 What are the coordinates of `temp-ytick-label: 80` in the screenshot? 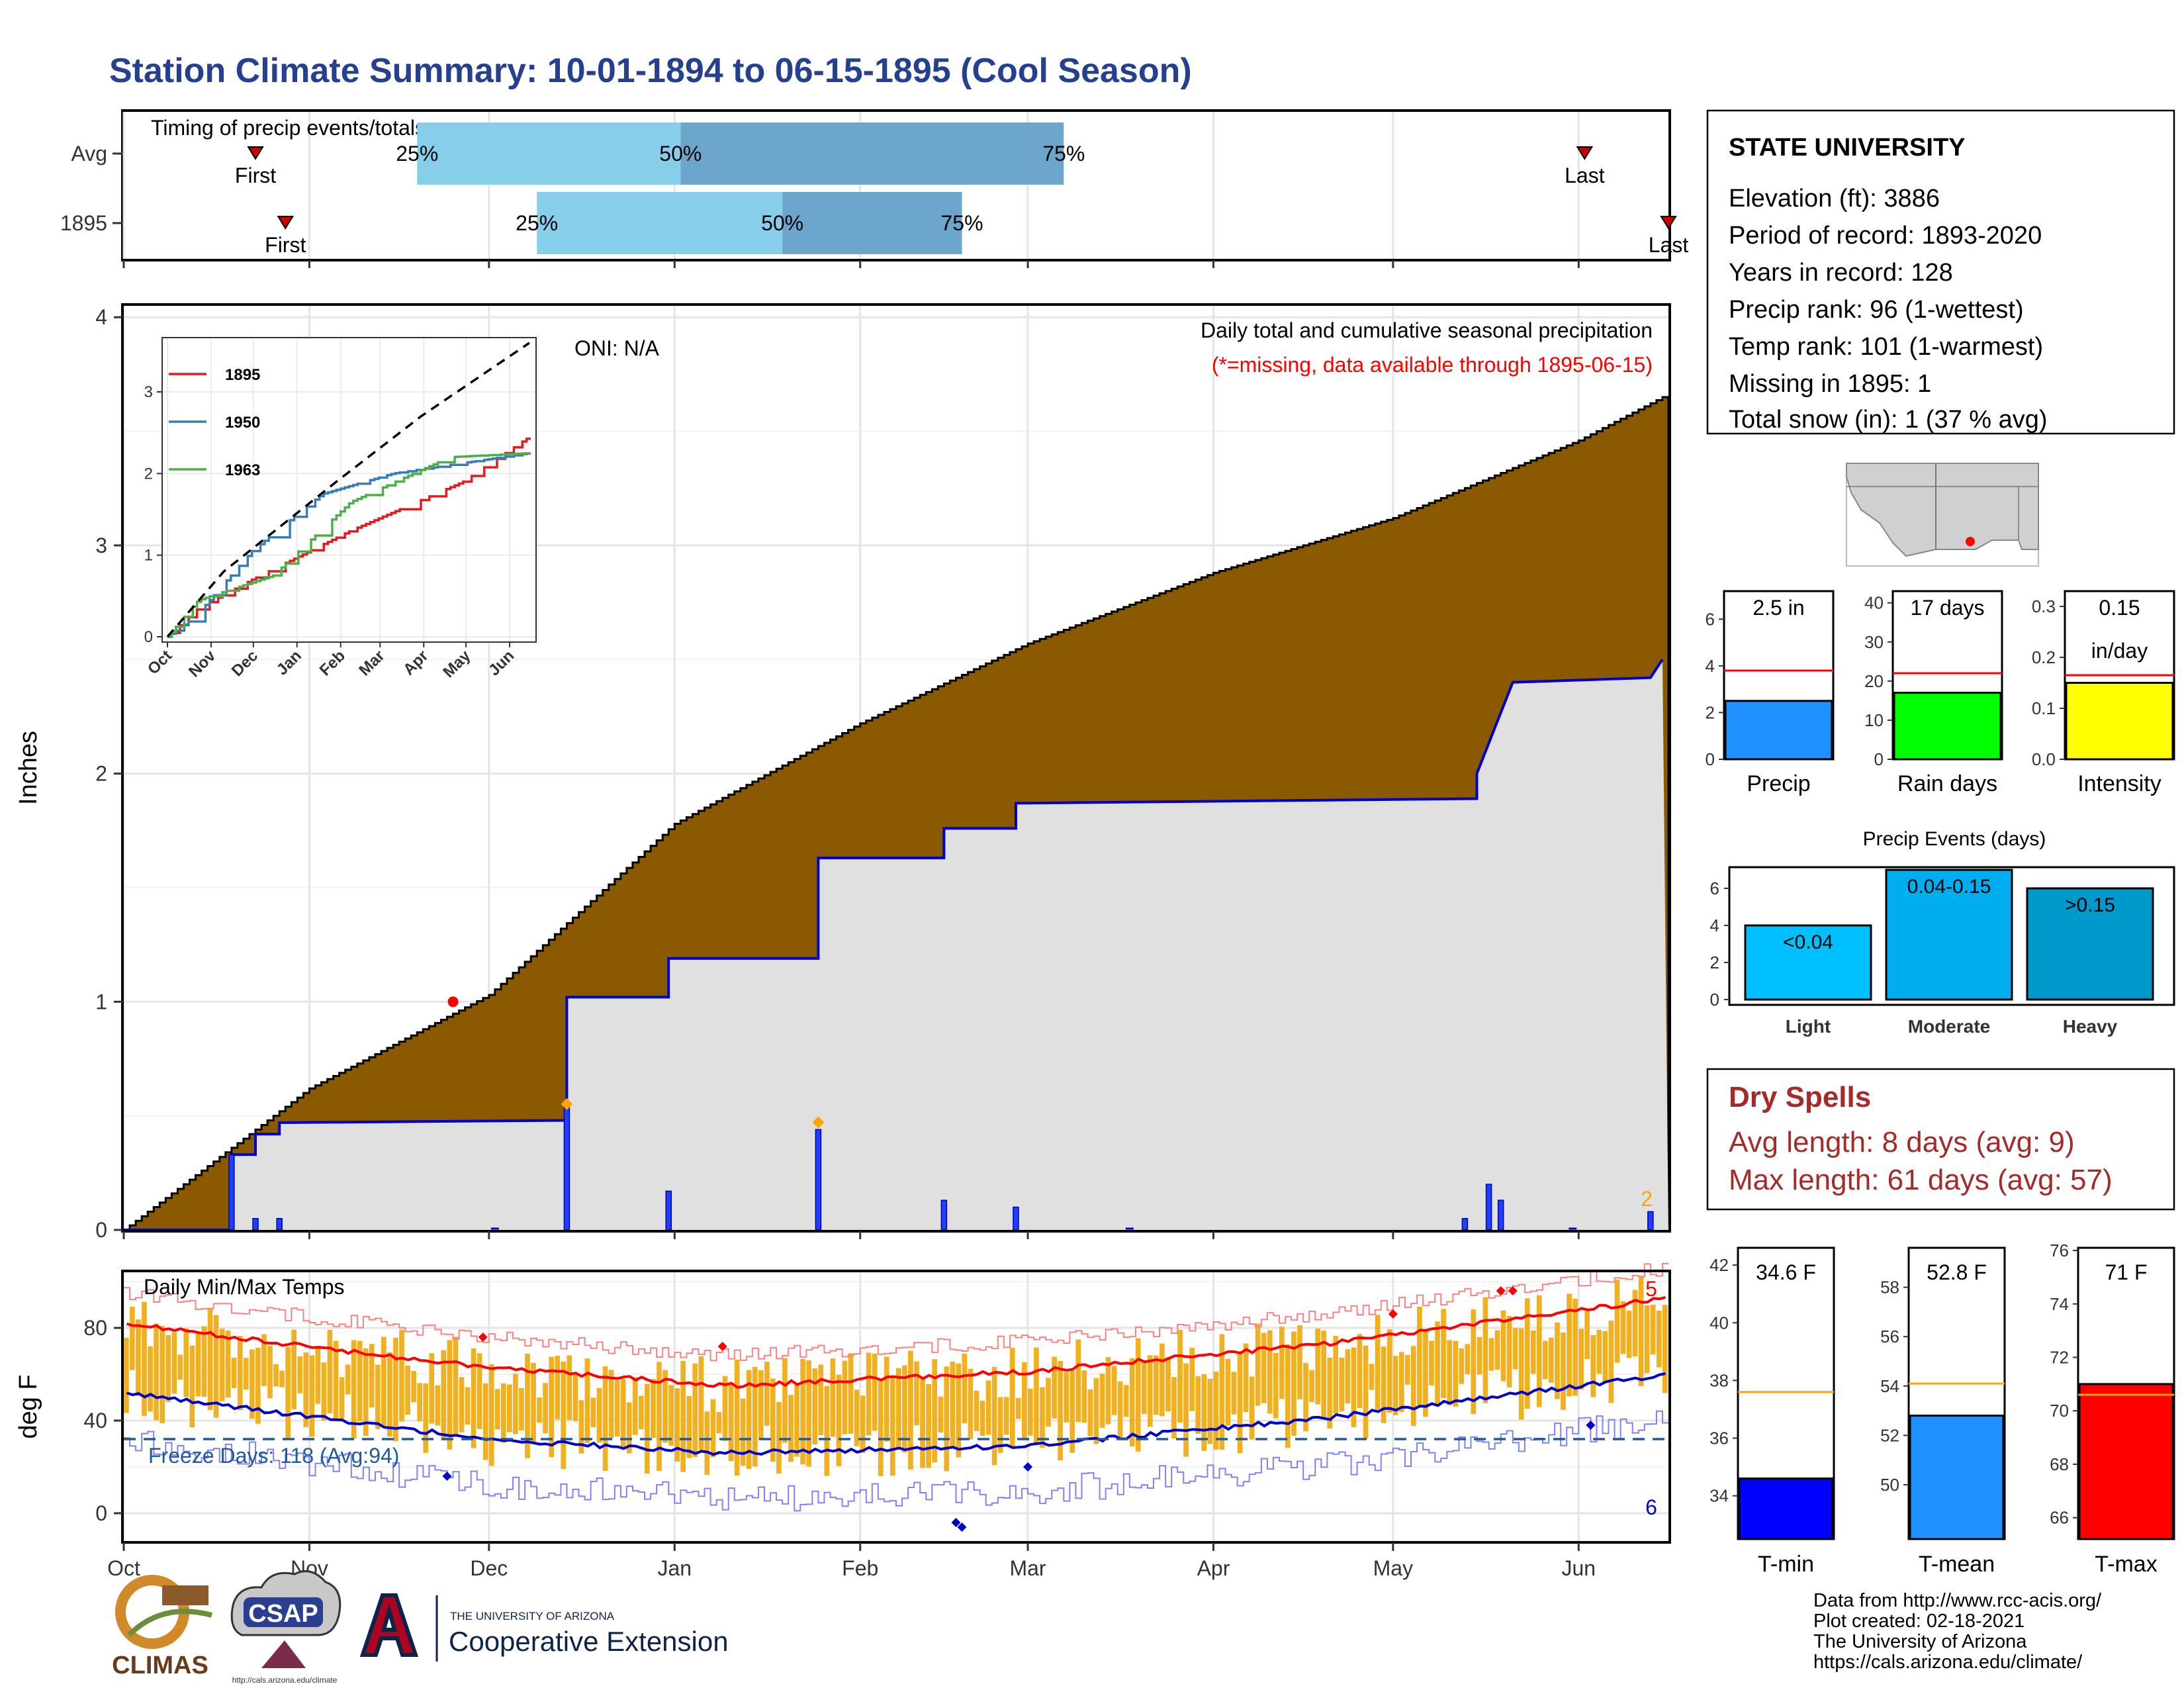 It's located at (95, 1328).